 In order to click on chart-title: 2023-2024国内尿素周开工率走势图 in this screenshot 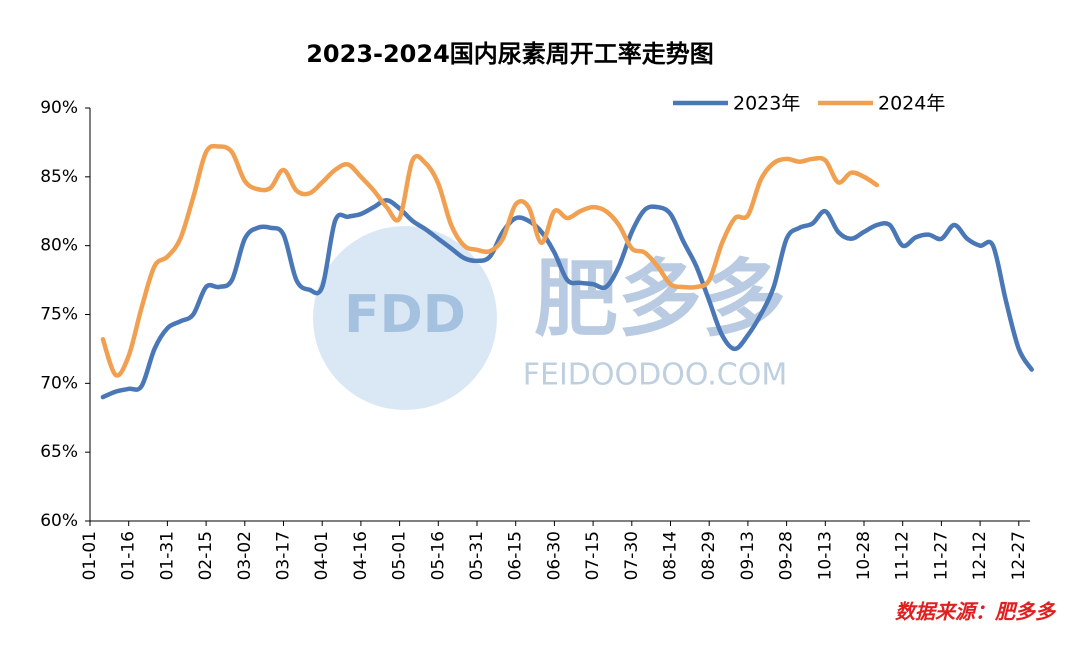, I will do `click(510, 54)`.